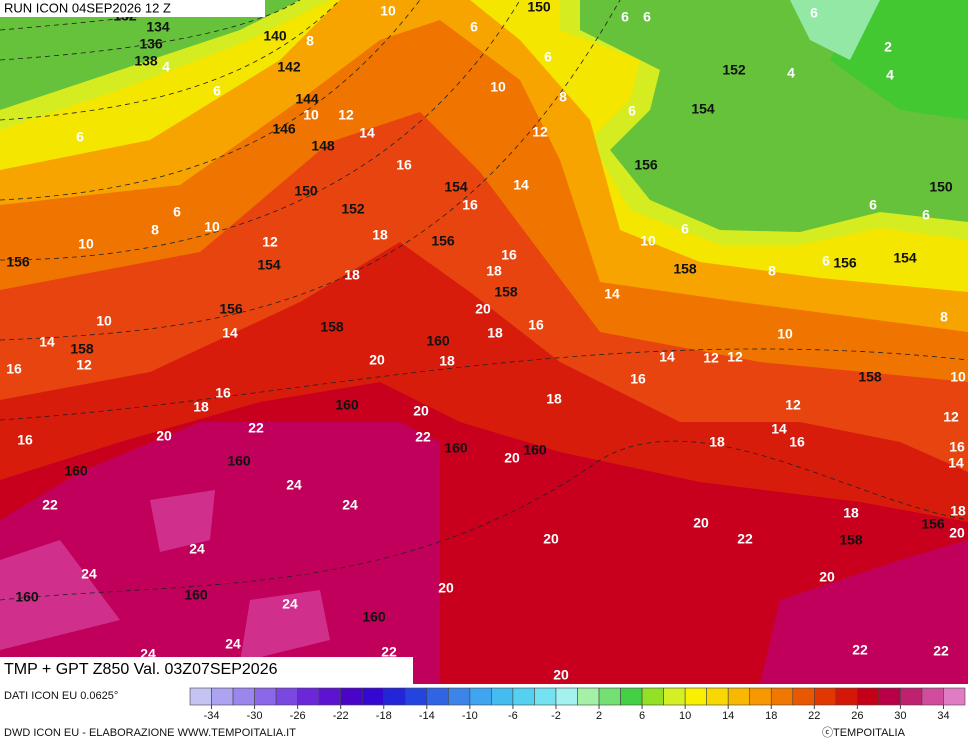 This screenshot has width=968, height=745. I want to click on colorbar-tick-label: -34, so click(212, 716).